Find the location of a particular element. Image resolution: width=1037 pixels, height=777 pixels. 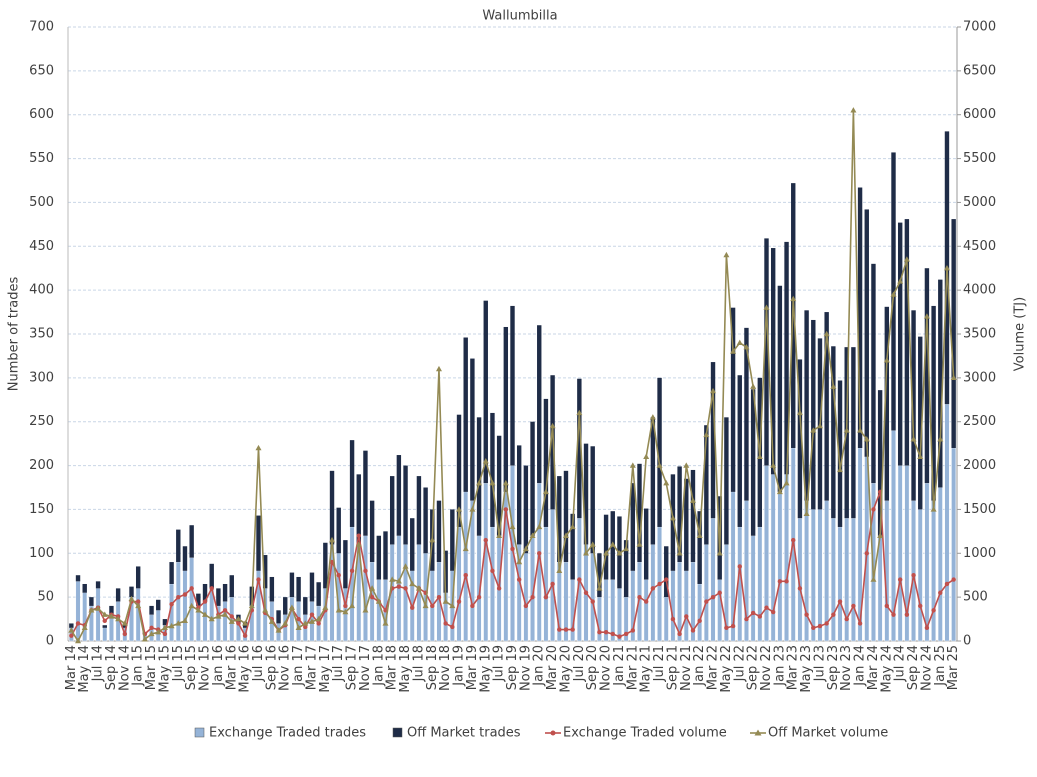

y-tick-label: 650 is located at coordinates (41, 70).